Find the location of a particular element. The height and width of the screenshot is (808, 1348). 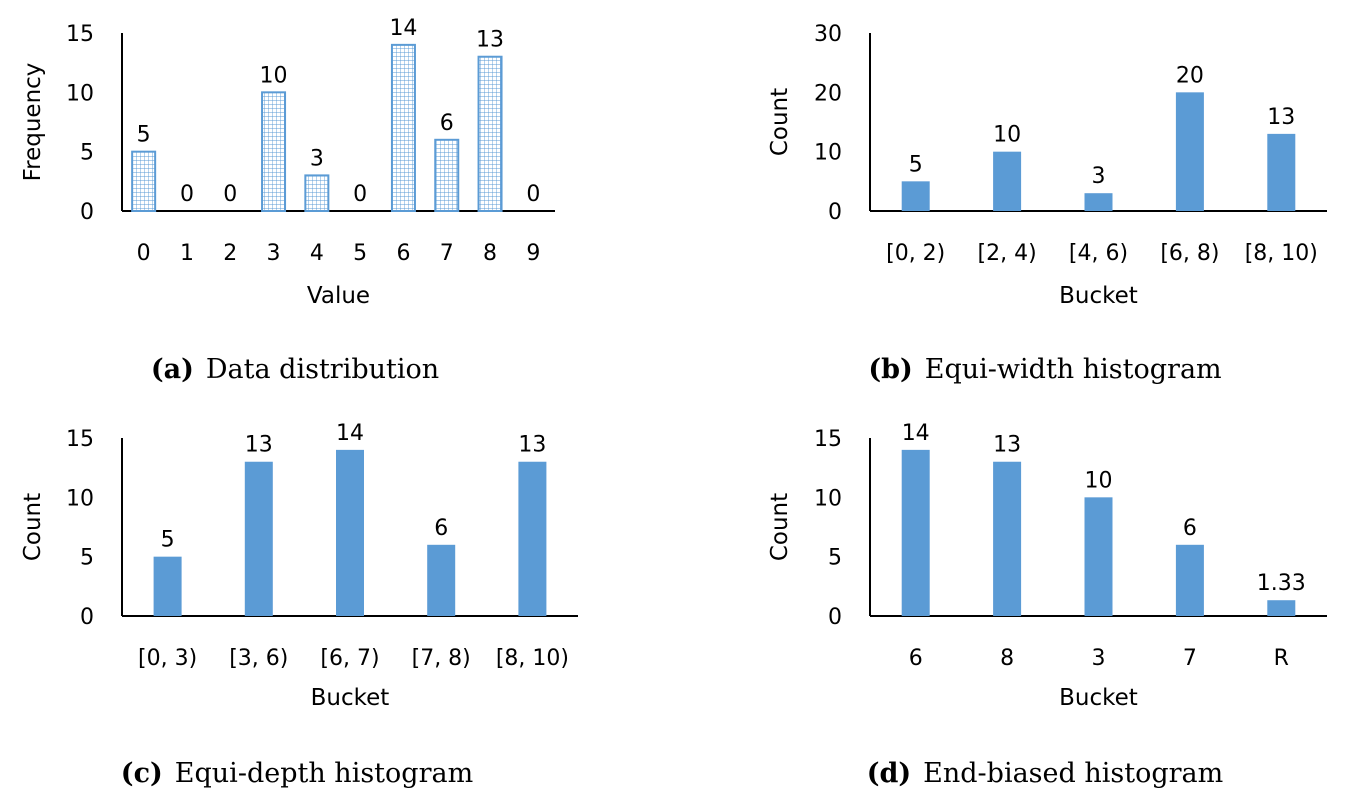

subfigure-caption: (b) Equi-width histogram is located at coordinates (1044, 369).